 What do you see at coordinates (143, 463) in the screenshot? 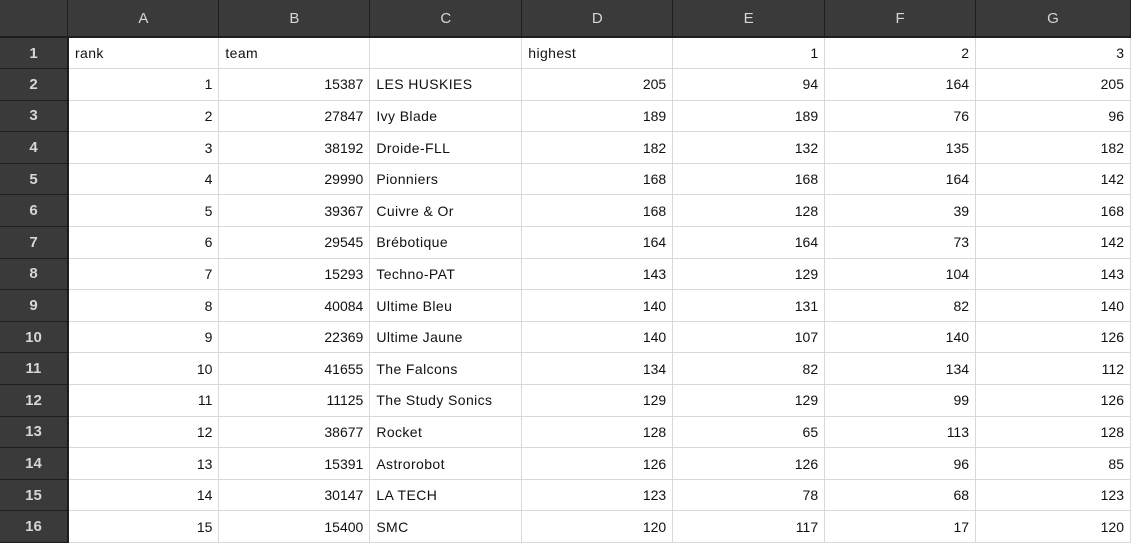
I see `cell: 13` at bounding box center [143, 463].